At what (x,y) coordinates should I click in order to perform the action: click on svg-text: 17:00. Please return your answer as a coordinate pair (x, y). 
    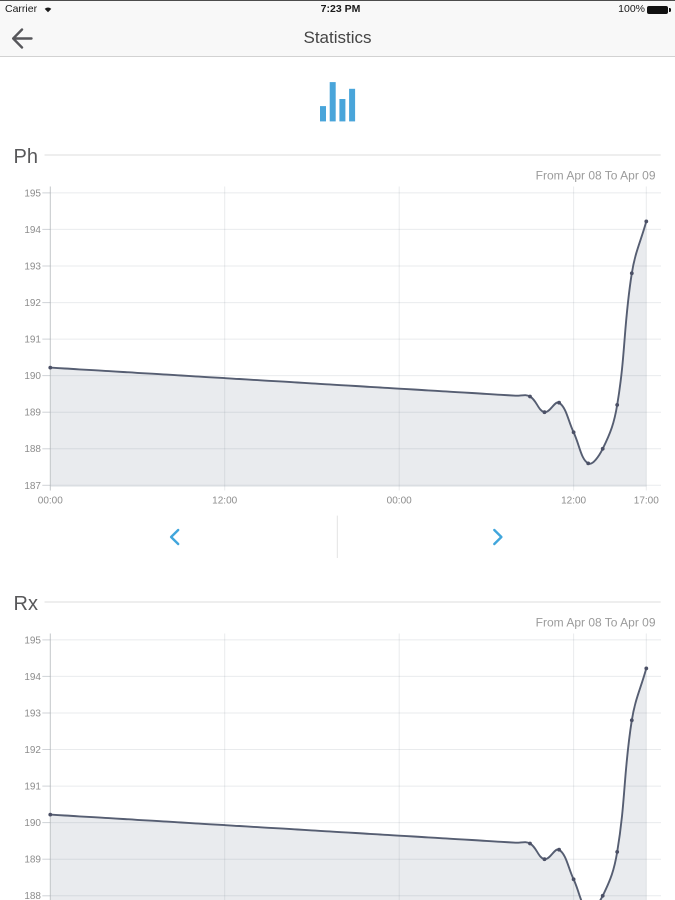
    Looking at the image, I should click on (646, 500).